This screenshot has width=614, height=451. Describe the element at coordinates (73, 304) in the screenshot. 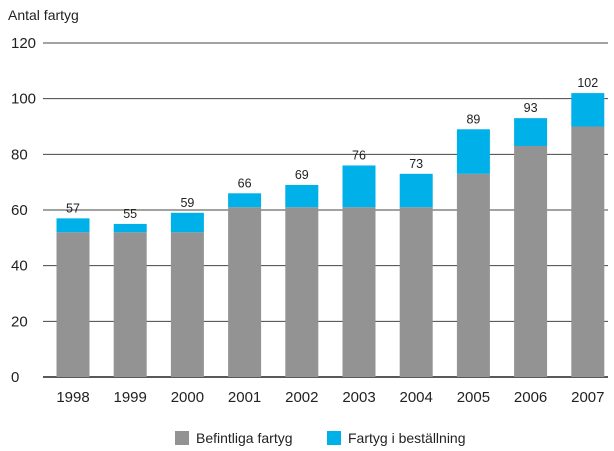

I see `bar-befintliga-1998` at that location.